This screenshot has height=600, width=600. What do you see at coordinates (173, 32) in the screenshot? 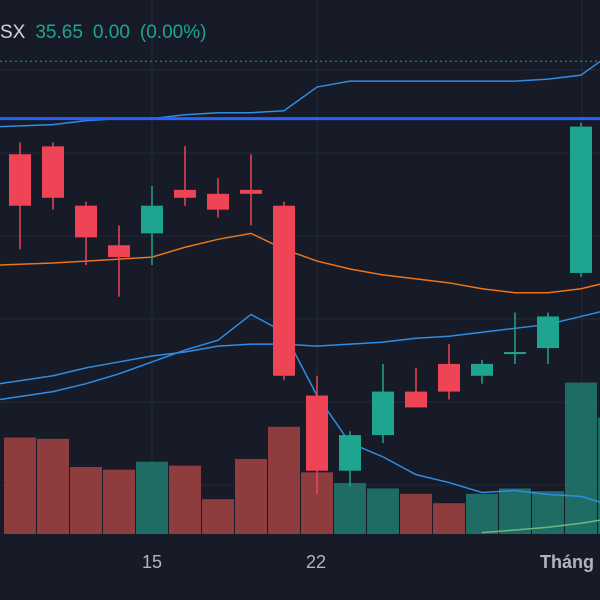
I see `price-change-percent: (0.00%)` at bounding box center [173, 32].